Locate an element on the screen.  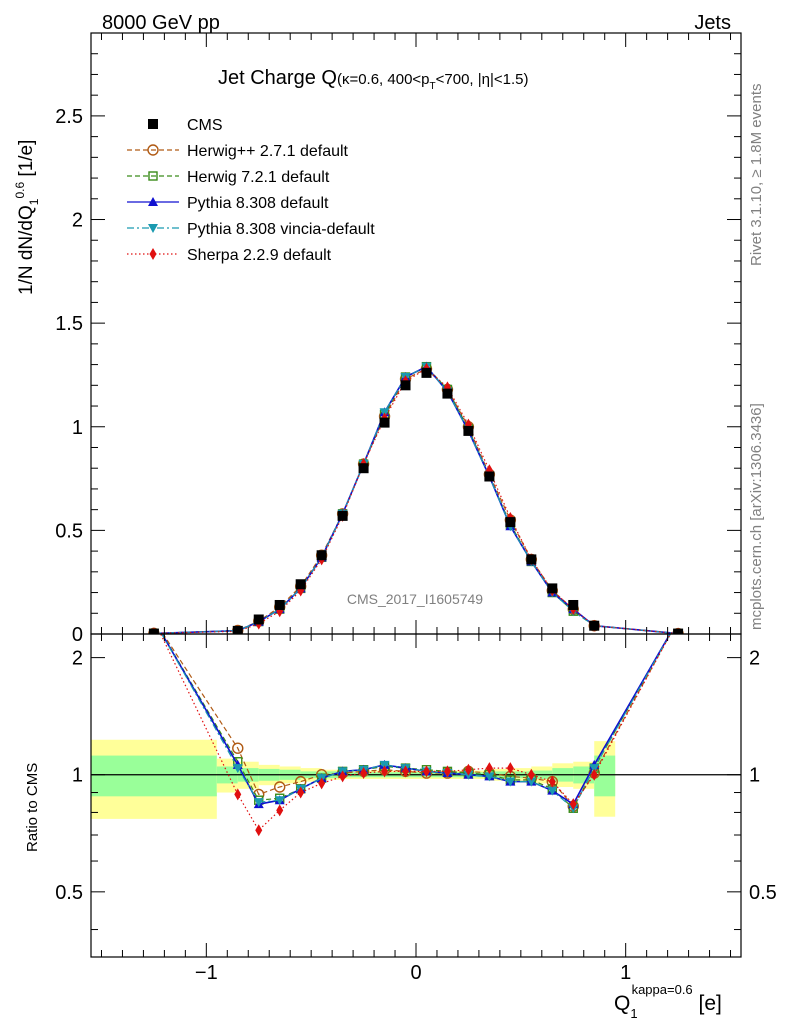
legend-label-sherpa: Sherpa 2.2.9 default is located at coordinates (259, 255).